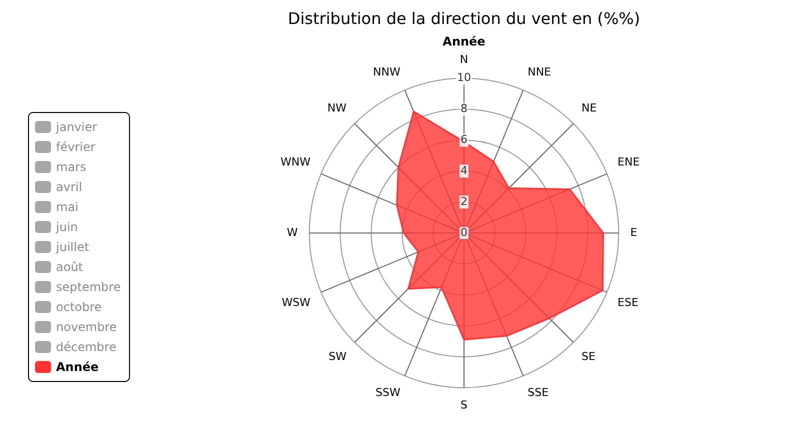  Describe the element at coordinates (86, 327) in the screenshot. I see `text: novembre` at that location.